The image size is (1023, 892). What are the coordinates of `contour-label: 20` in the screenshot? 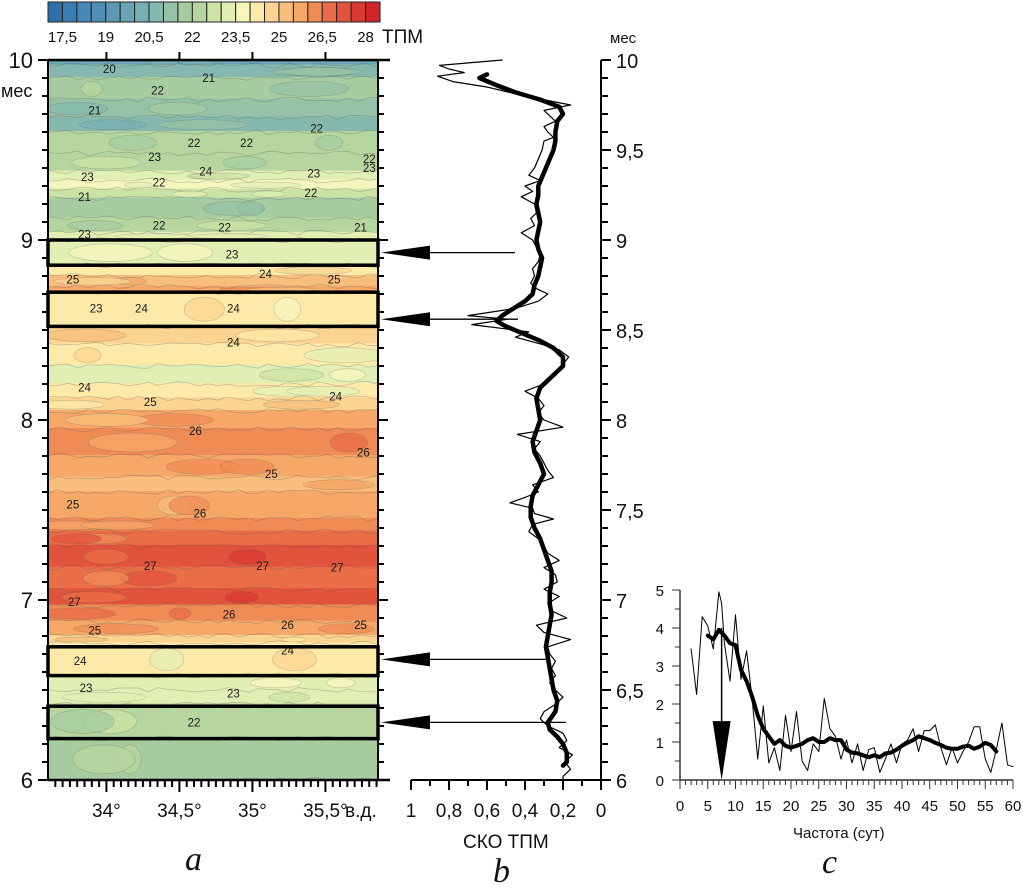 It's located at (109, 70).